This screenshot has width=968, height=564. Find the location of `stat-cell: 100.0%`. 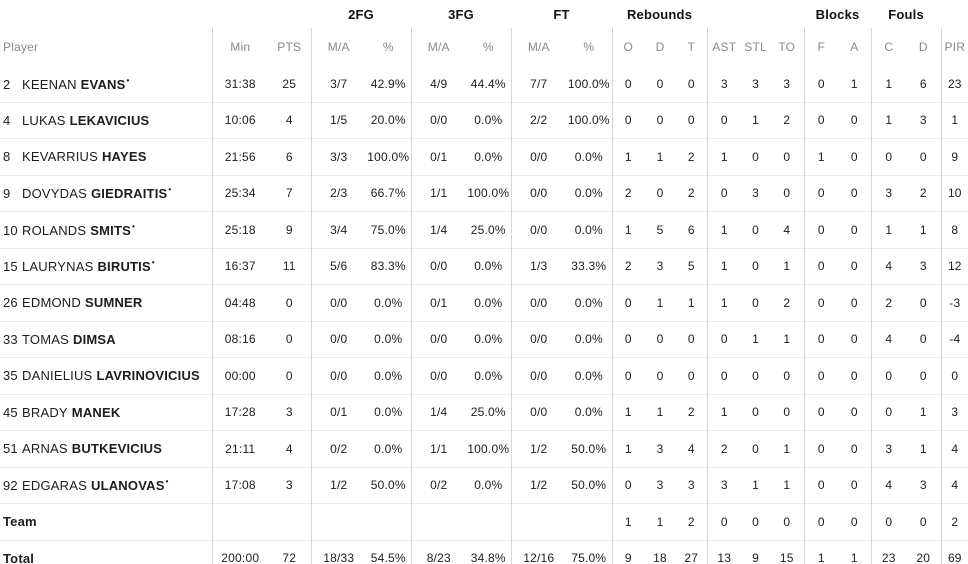

stat-cell: 100.0% is located at coordinates (489, 448).